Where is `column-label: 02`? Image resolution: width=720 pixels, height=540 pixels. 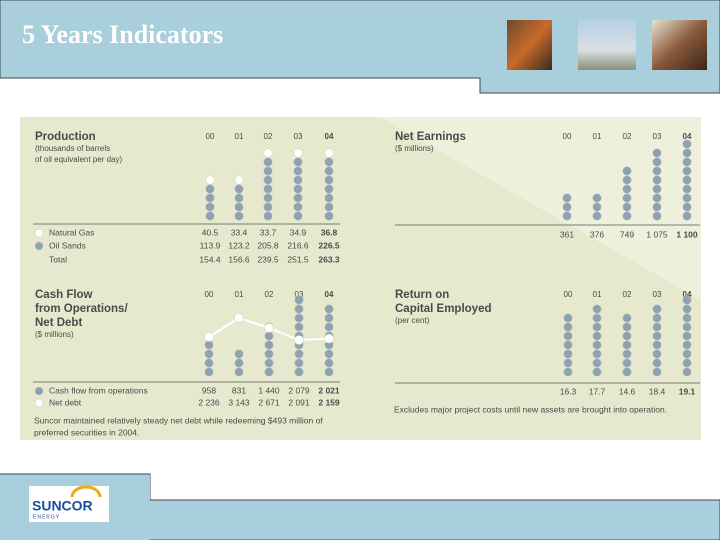 column-label: 02 is located at coordinates (627, 294).